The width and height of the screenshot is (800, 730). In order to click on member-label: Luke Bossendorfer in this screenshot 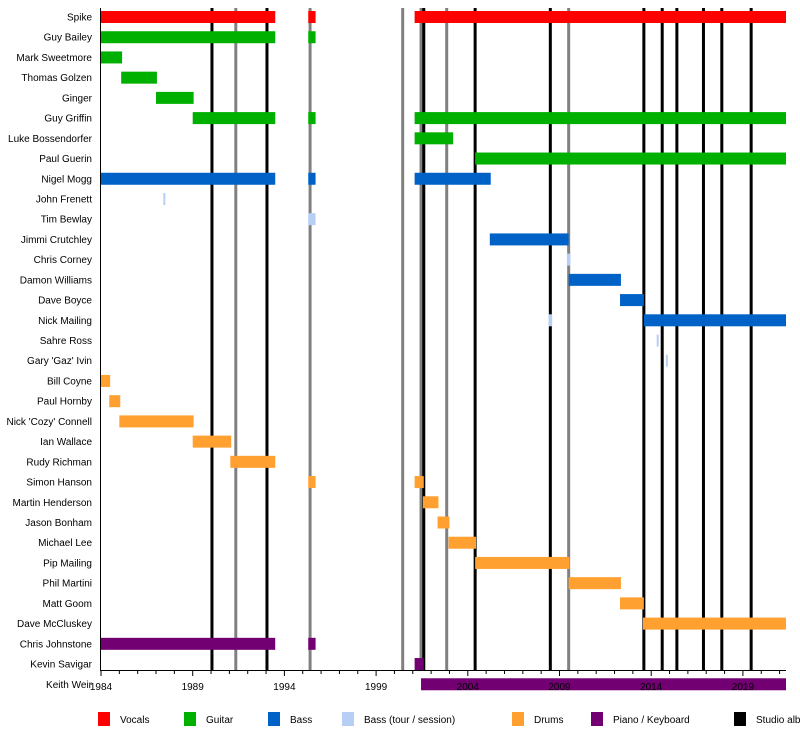, I will do `click(50, 139)`.